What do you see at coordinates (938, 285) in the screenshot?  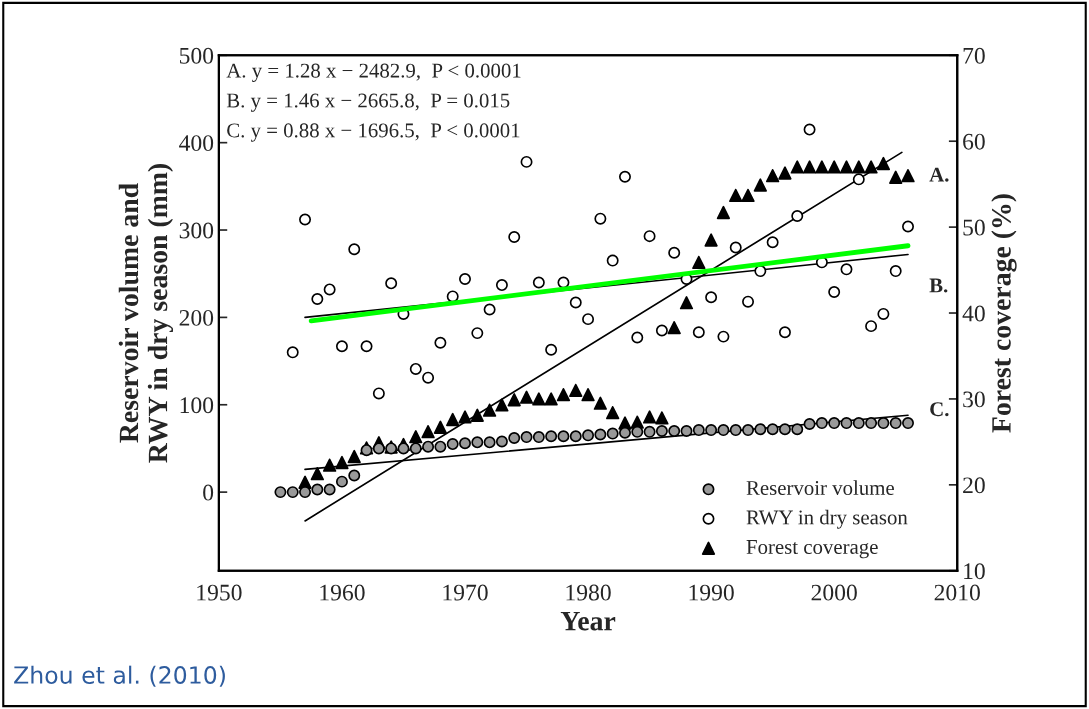 I see `annotation: B.` at bounding box center [938, 285].